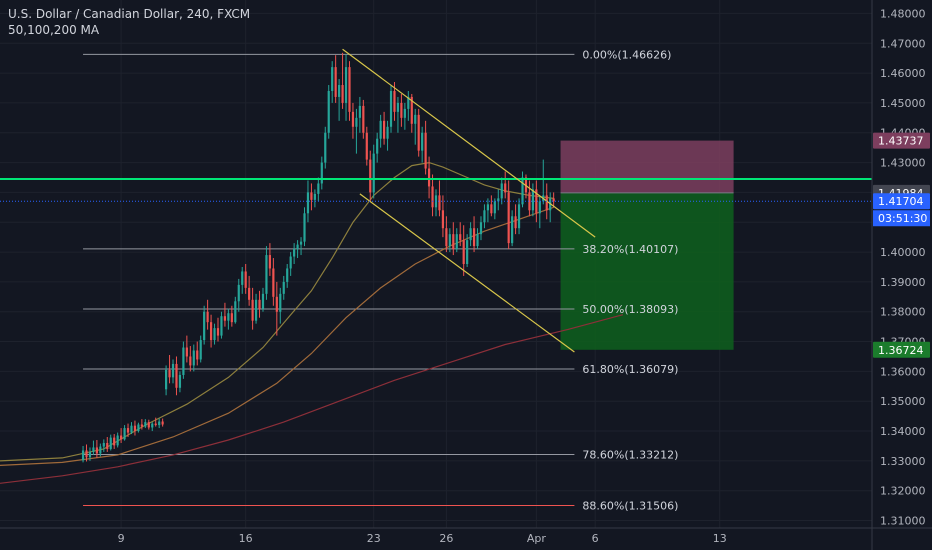 Image resolution: width=932 pixels, height=550 pixels. What do you see at coordinates (903, 73) in the screenshot?
I see `price-axis-label: 1.46000` at bounding box center [903, 73].